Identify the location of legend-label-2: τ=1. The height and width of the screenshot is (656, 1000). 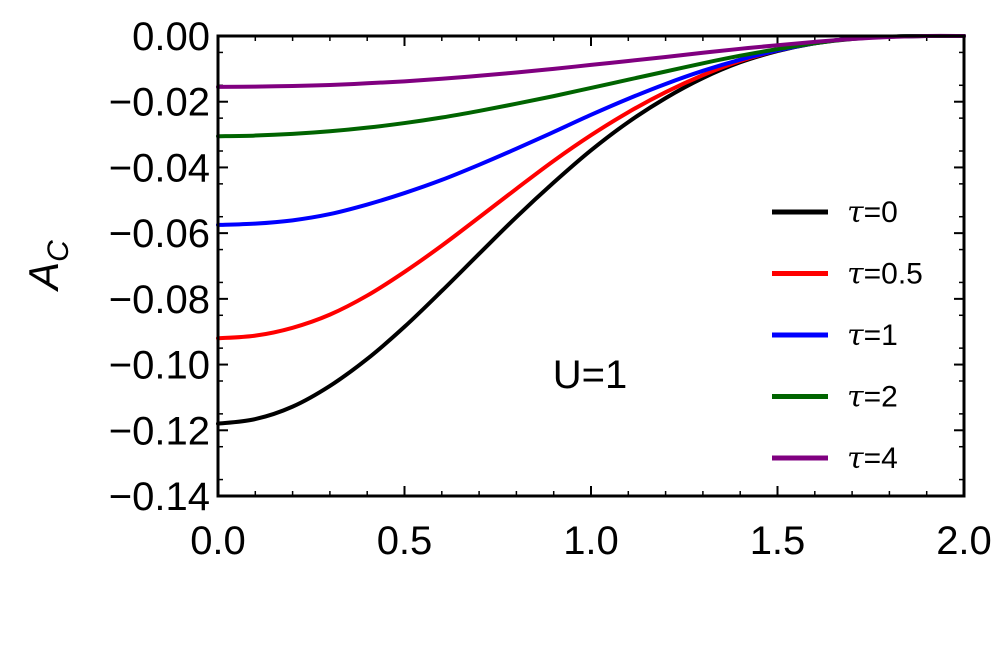
(872, 335).